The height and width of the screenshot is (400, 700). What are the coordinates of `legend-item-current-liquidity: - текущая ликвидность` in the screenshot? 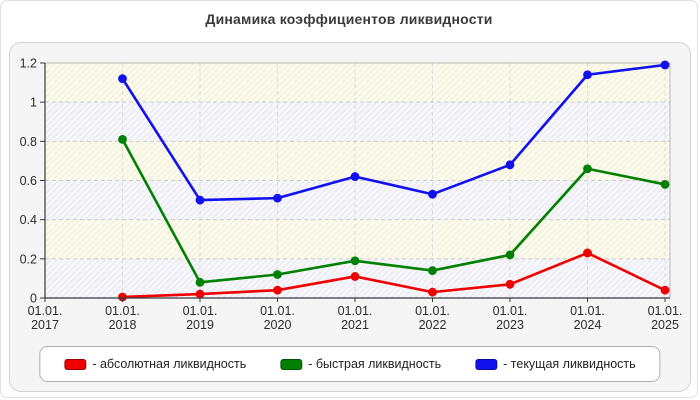 It's located at (555, 364).